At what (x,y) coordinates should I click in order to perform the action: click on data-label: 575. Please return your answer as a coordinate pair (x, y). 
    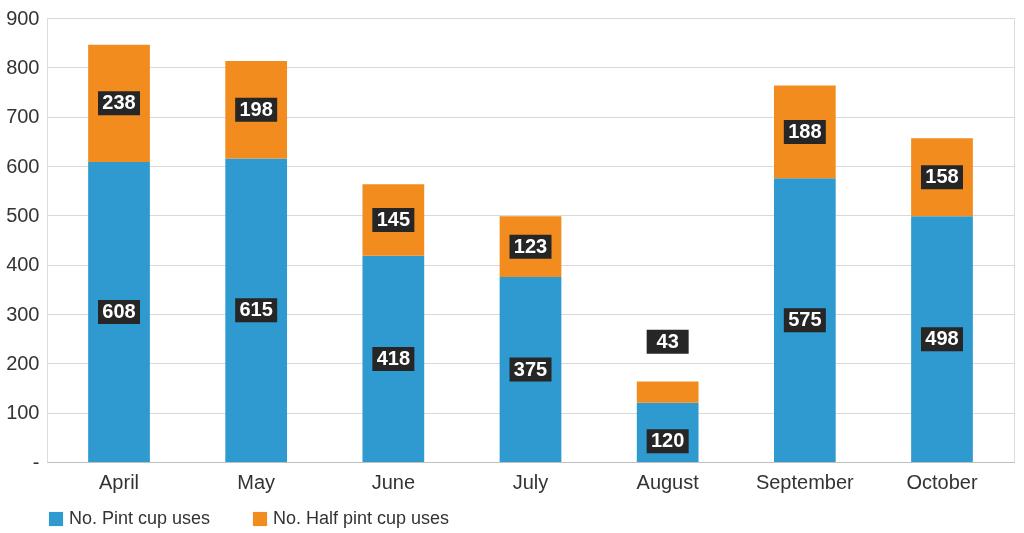
    Looking at the image, I should click on (805, 319).